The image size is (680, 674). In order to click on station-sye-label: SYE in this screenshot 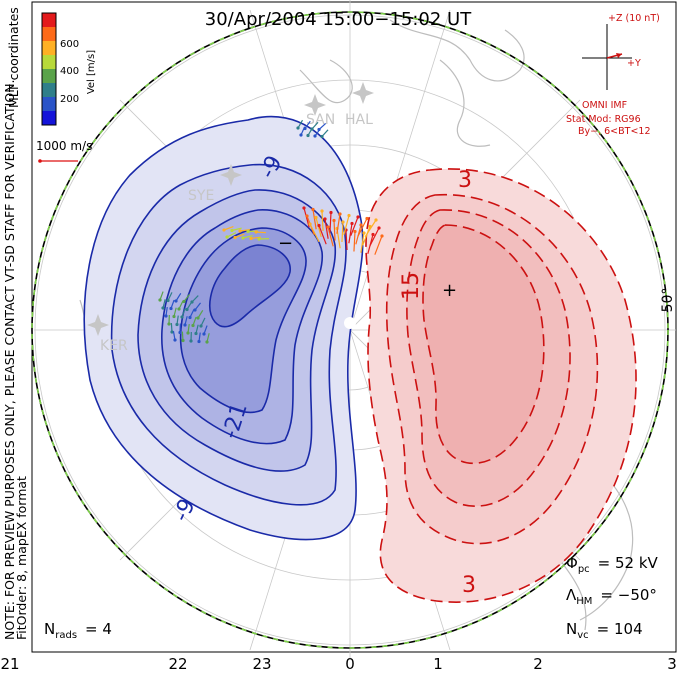, I will do `click(201, 196)`.